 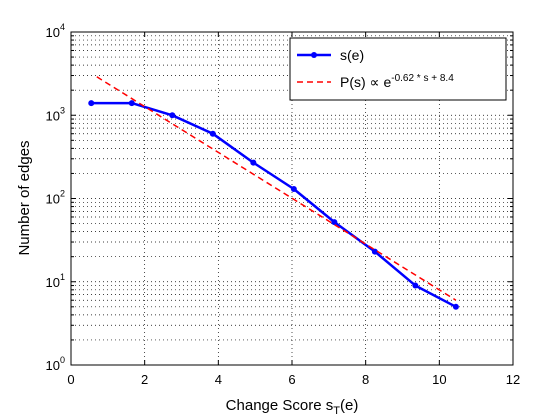 What do you see at coordinates (144, 379) in the screenshot?
I see `x-tick-label: 2` at bounding box center [144, 379].